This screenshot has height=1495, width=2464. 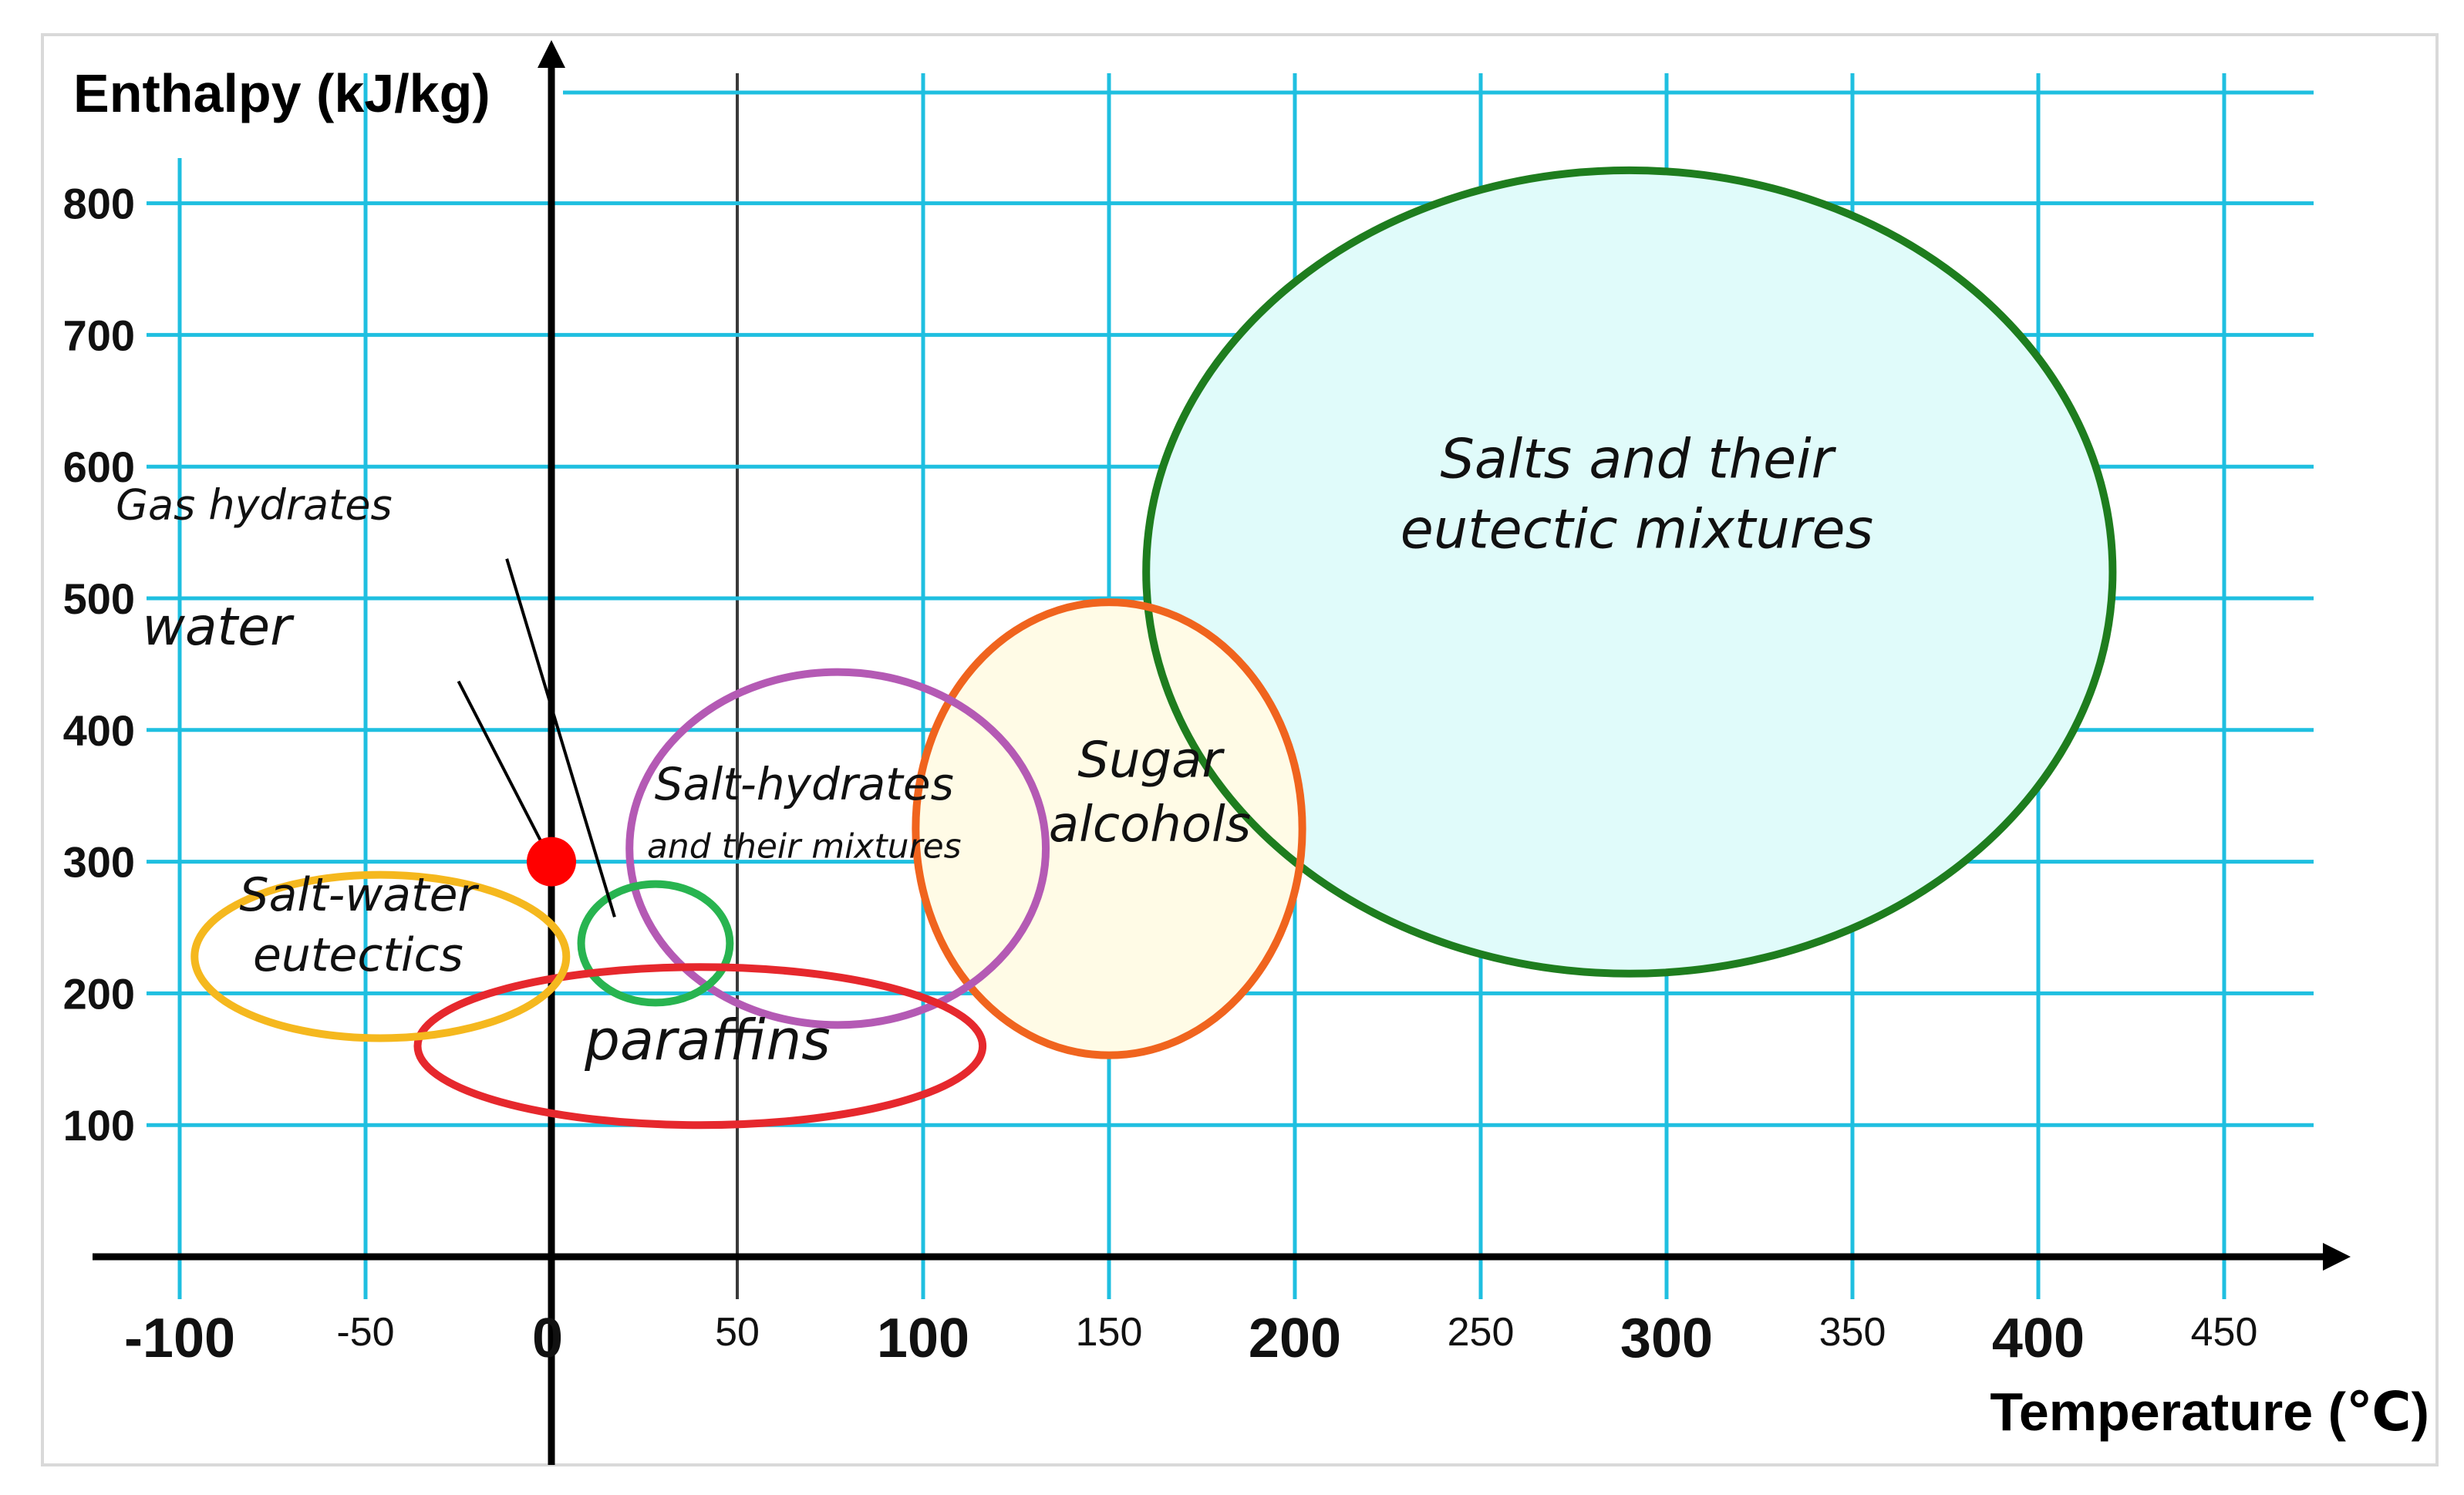 I want to click on region-gas-hydrates, so click(x=655, y=943).